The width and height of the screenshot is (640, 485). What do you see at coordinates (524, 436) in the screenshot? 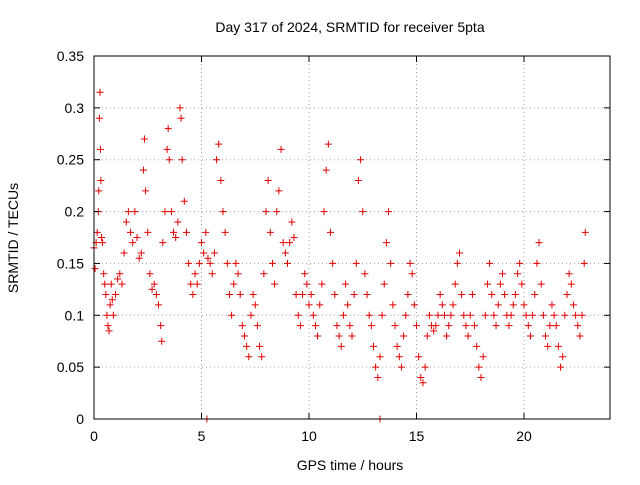
I see `x-tick-label: 20` at bounding box center [524, 436].